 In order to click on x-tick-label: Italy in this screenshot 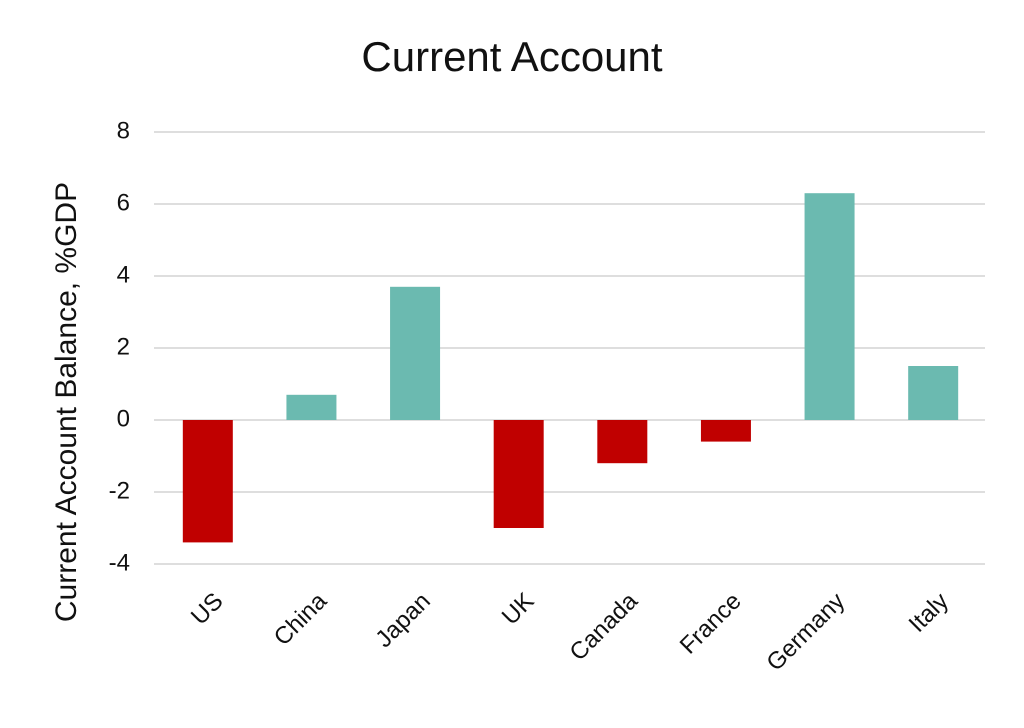, I will do `click(929, 613)`.